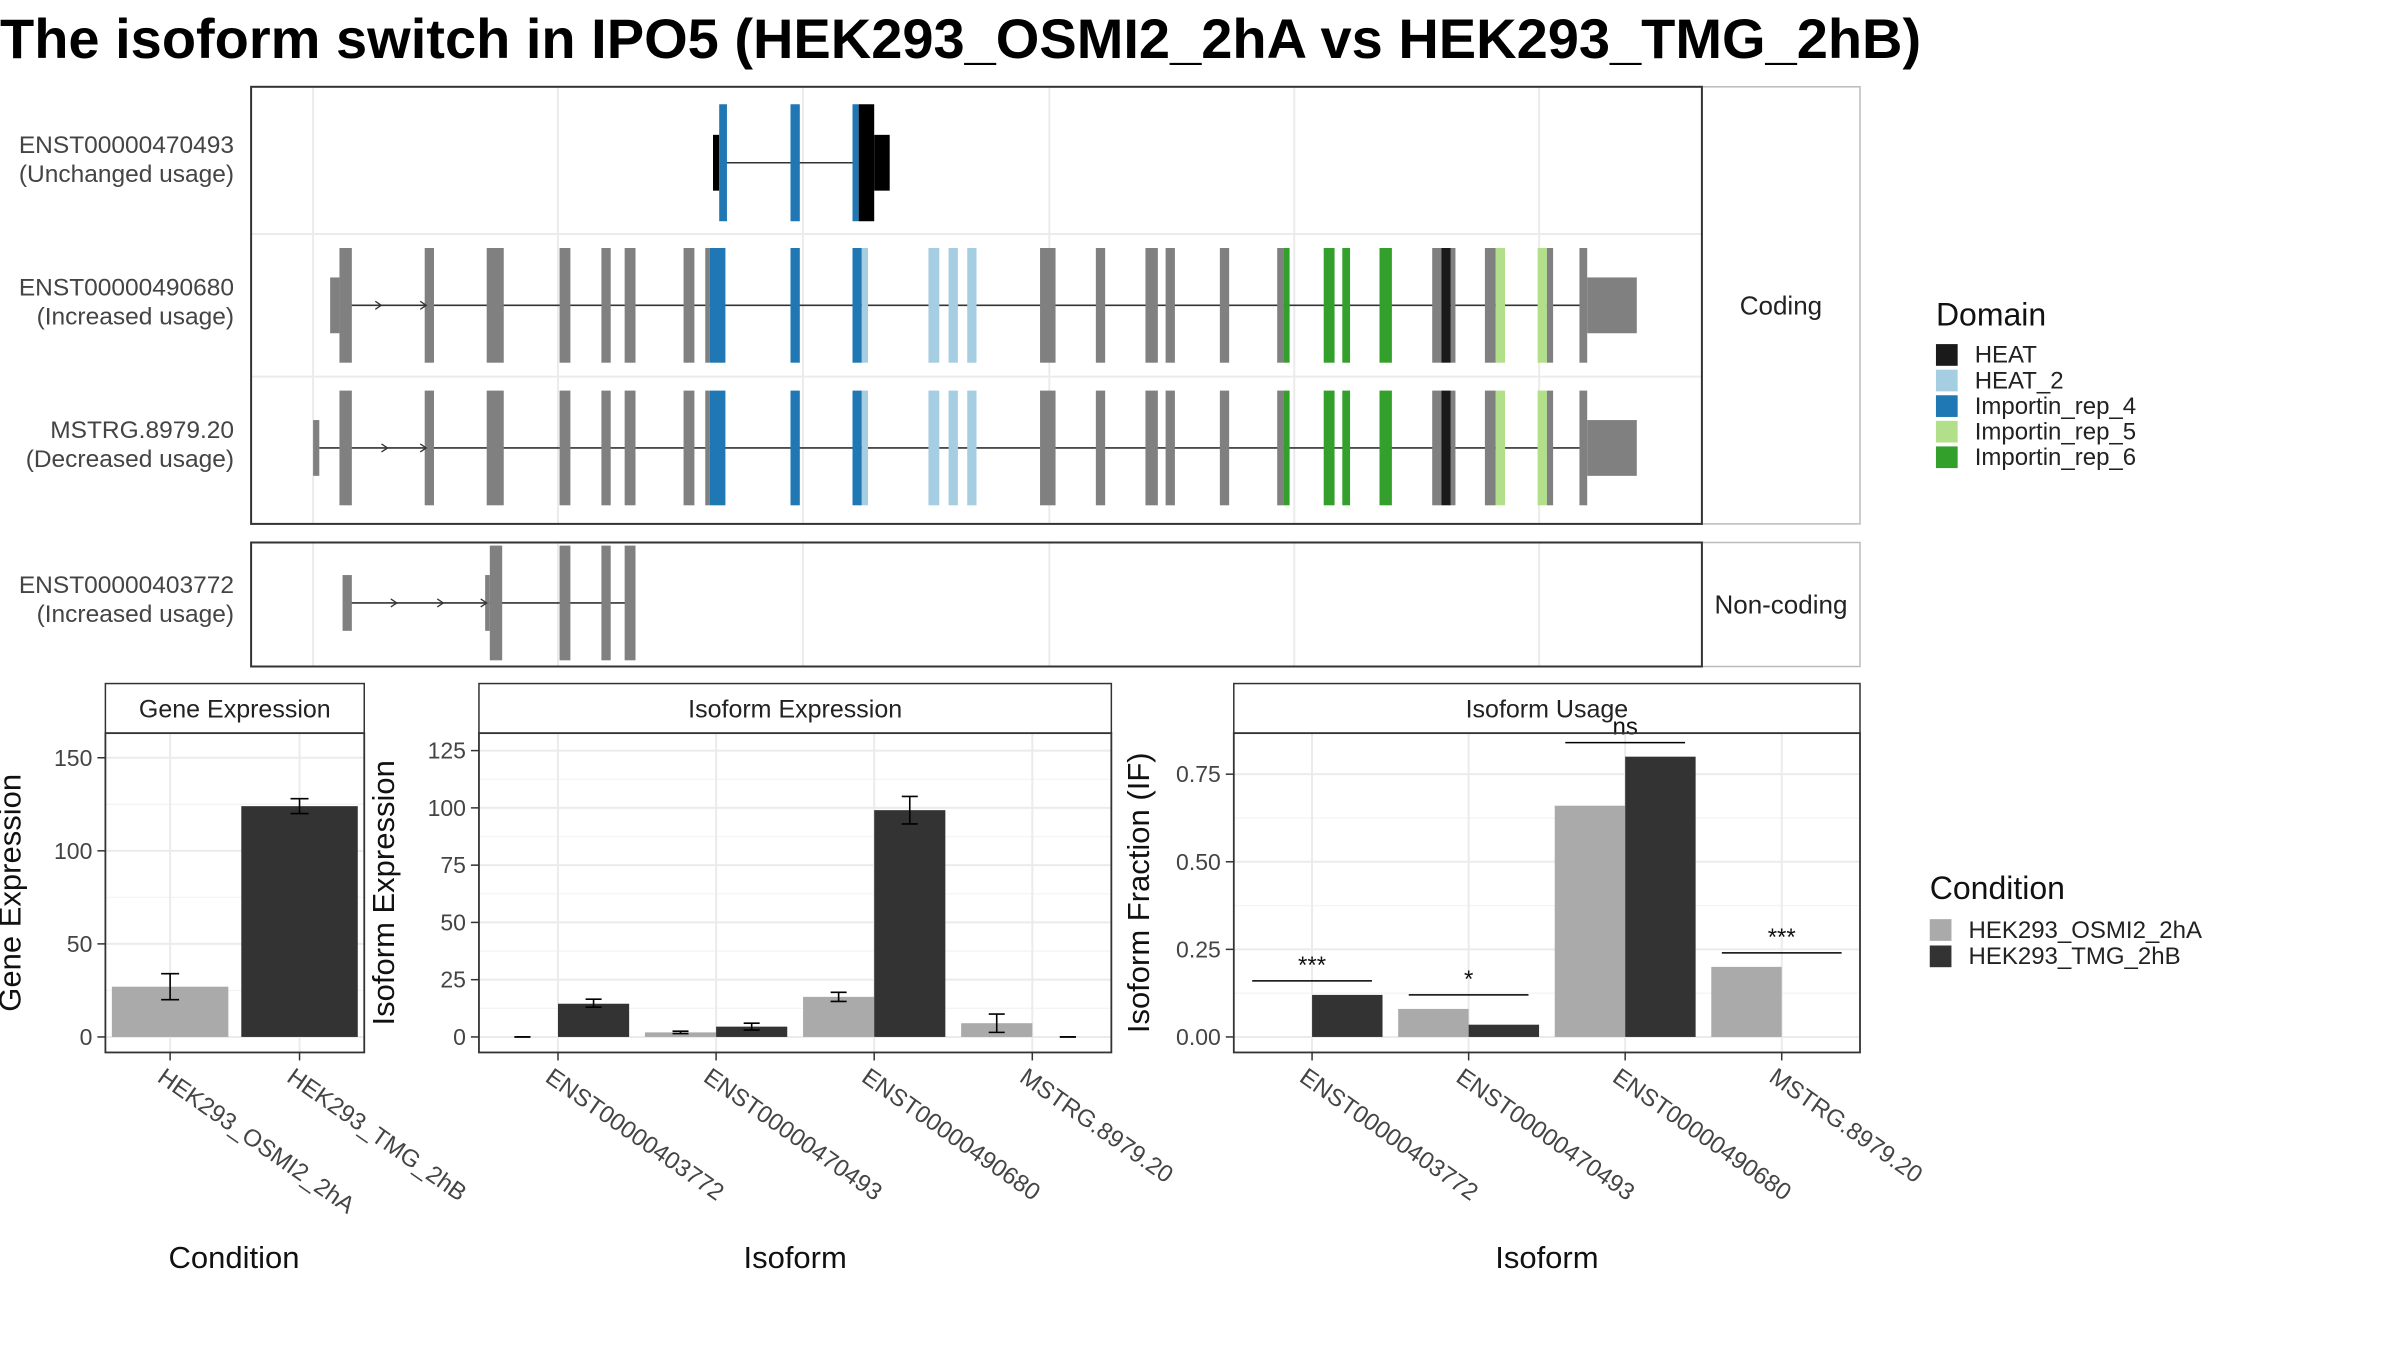 This screenshot has height=1350, width=2400. I want to click on y-tick-label: 0.75, so click(1198, 774).